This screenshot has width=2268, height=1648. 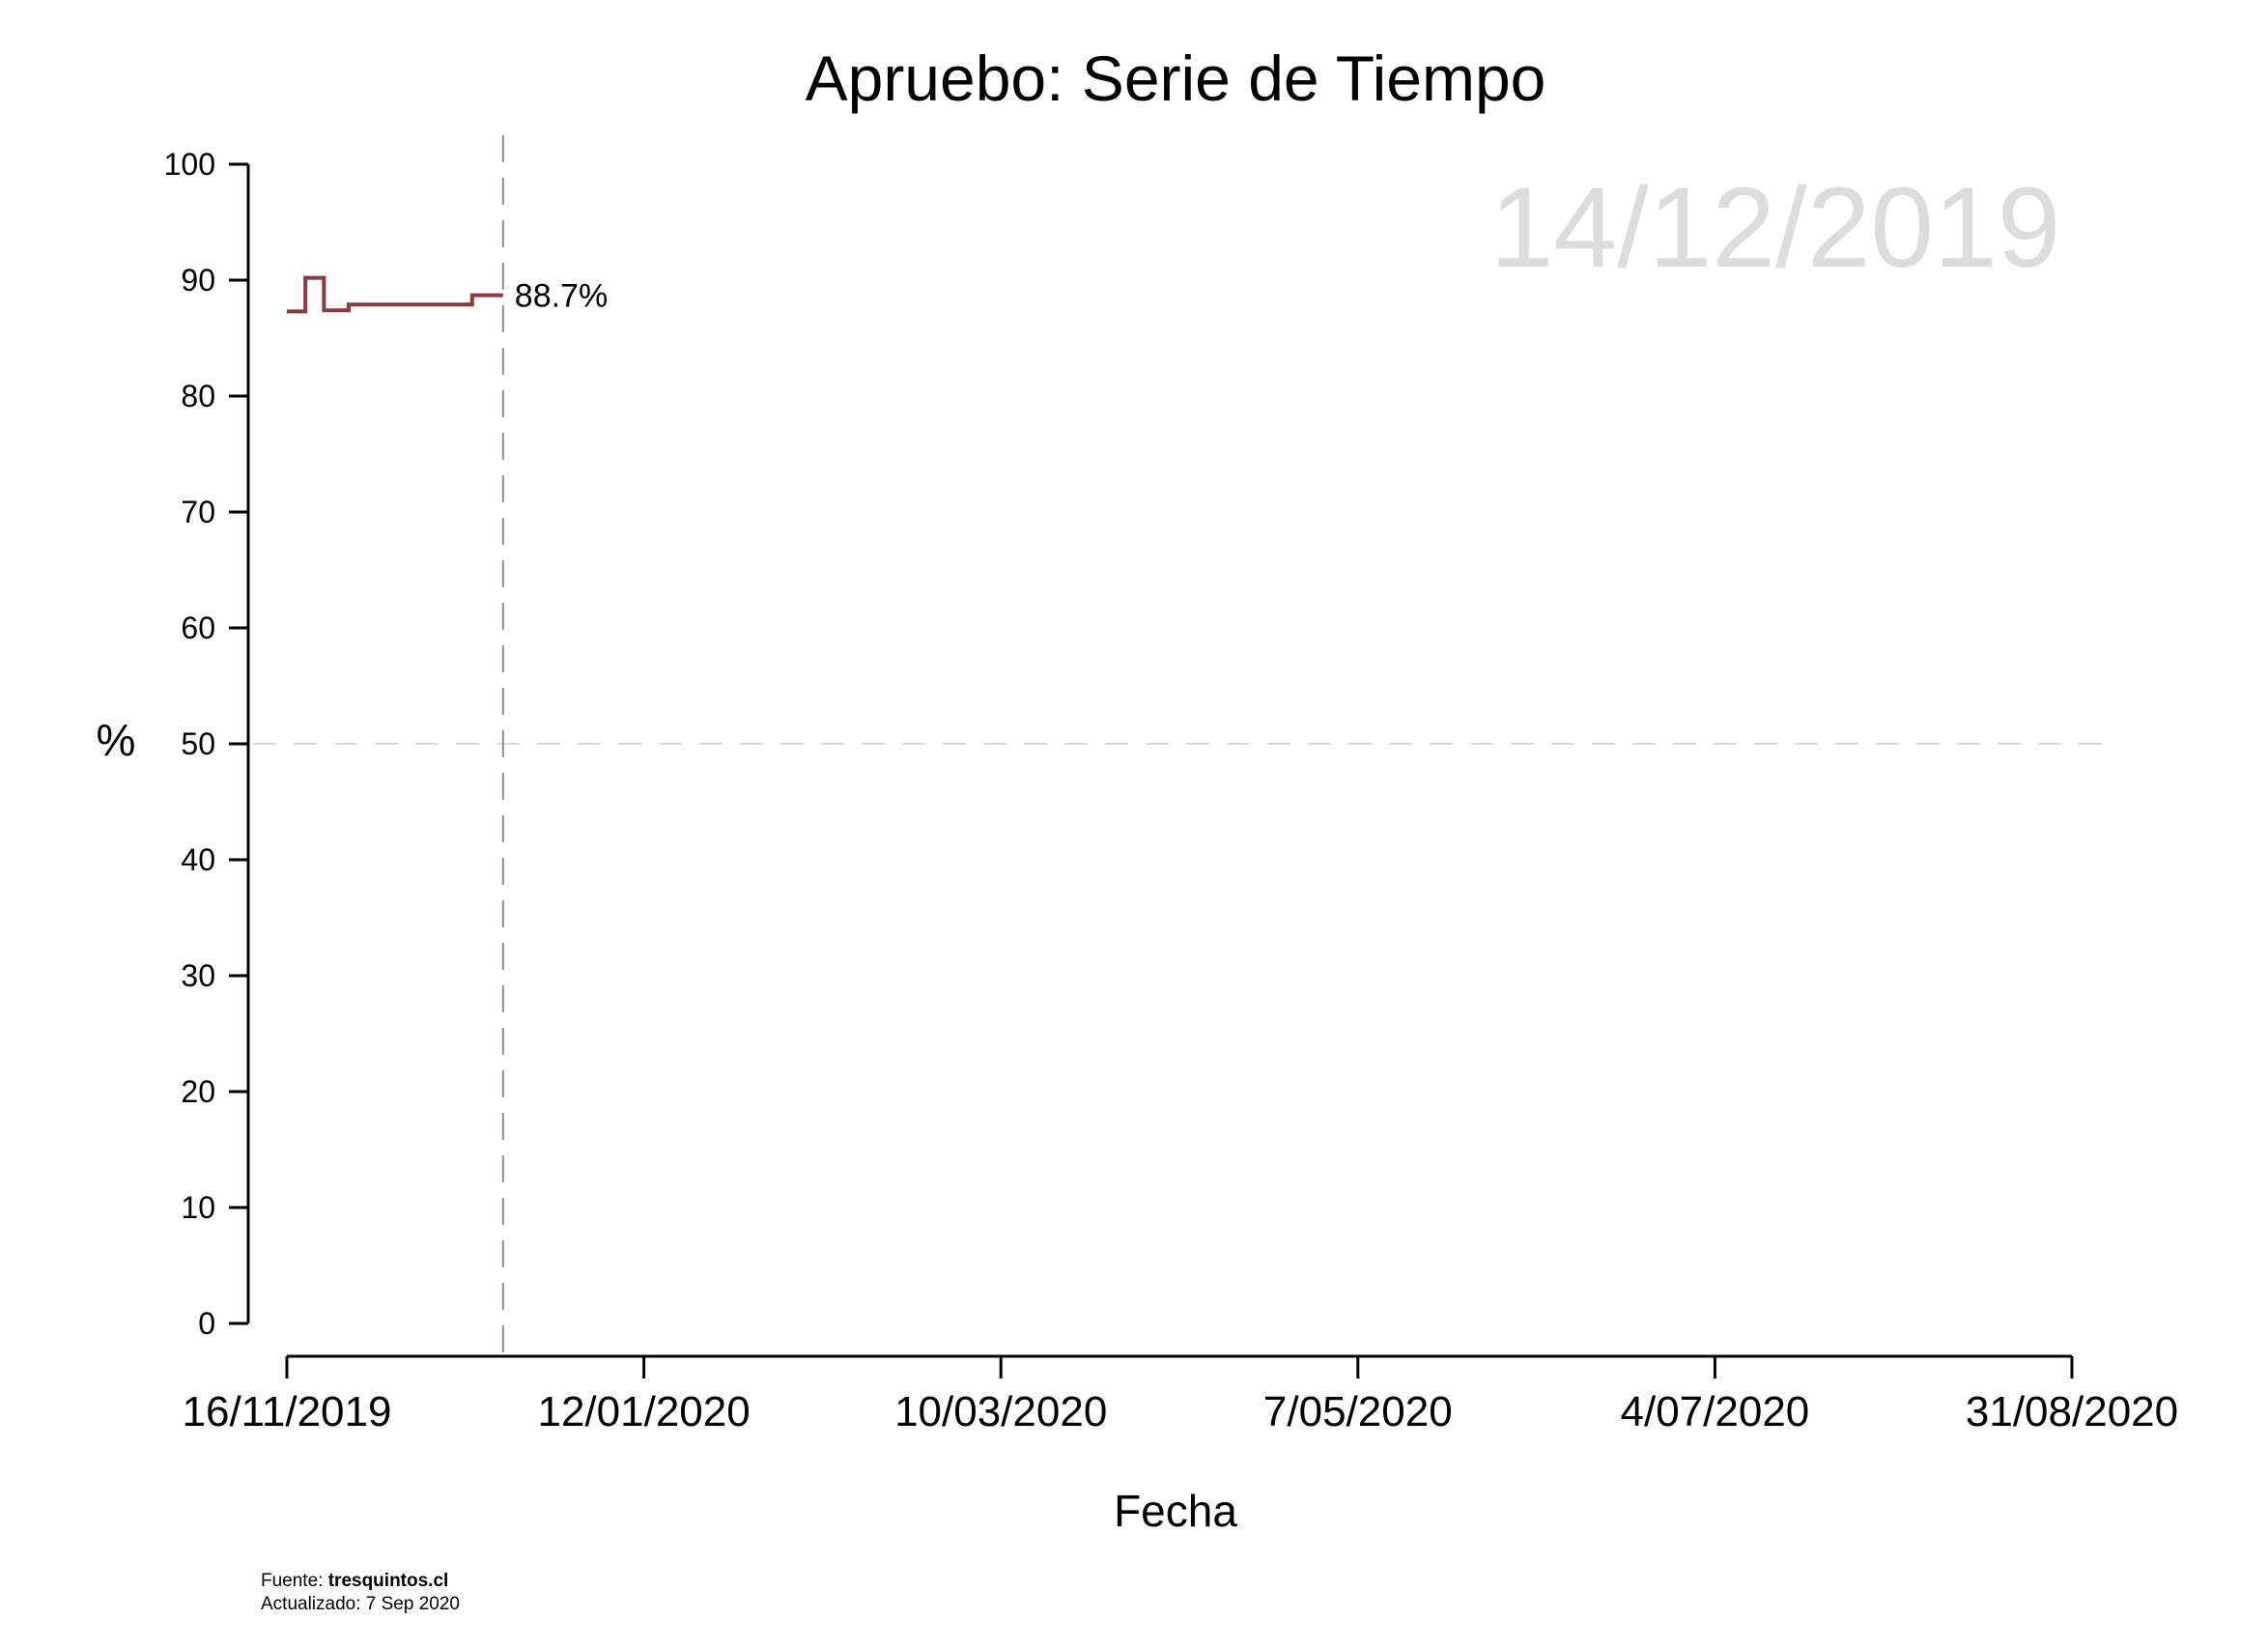 What do you see at coordinates (643, 1411) in the screenshot?
I see `x-tick-label: 12/01/2020` at bounding box center [643, 1411].